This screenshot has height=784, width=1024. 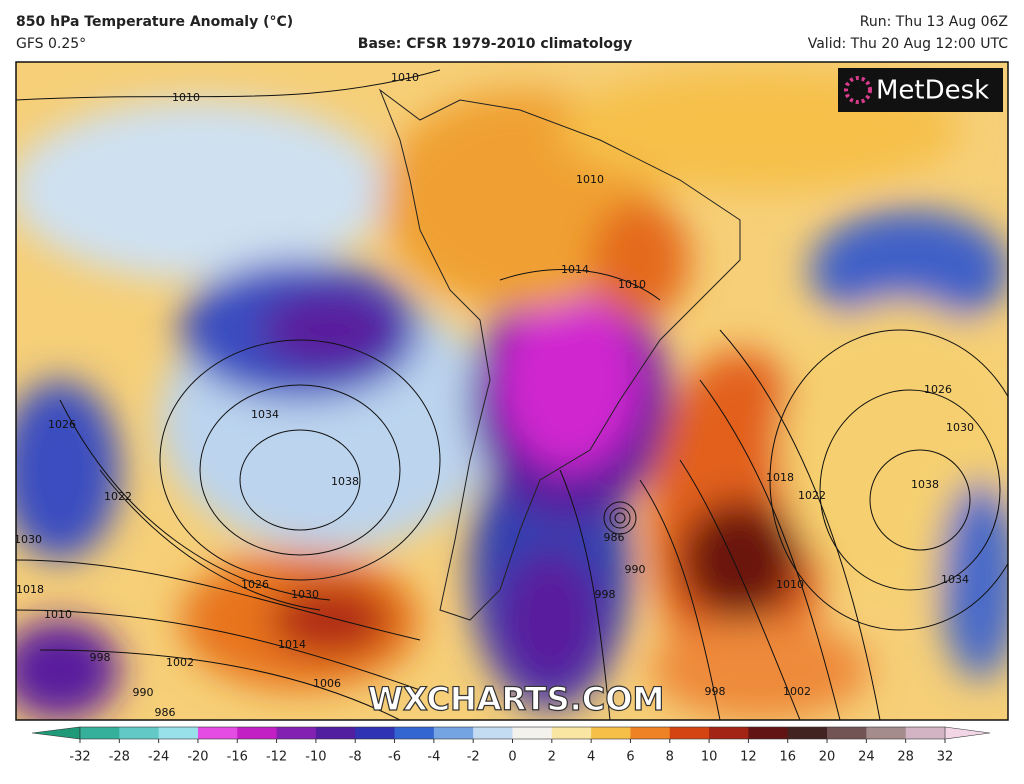 What do you see at coordinates (934, 22) in the screenshot?
I see `run: Run: Thu 13 Aug 06Z` at bounding box center [934, 22].